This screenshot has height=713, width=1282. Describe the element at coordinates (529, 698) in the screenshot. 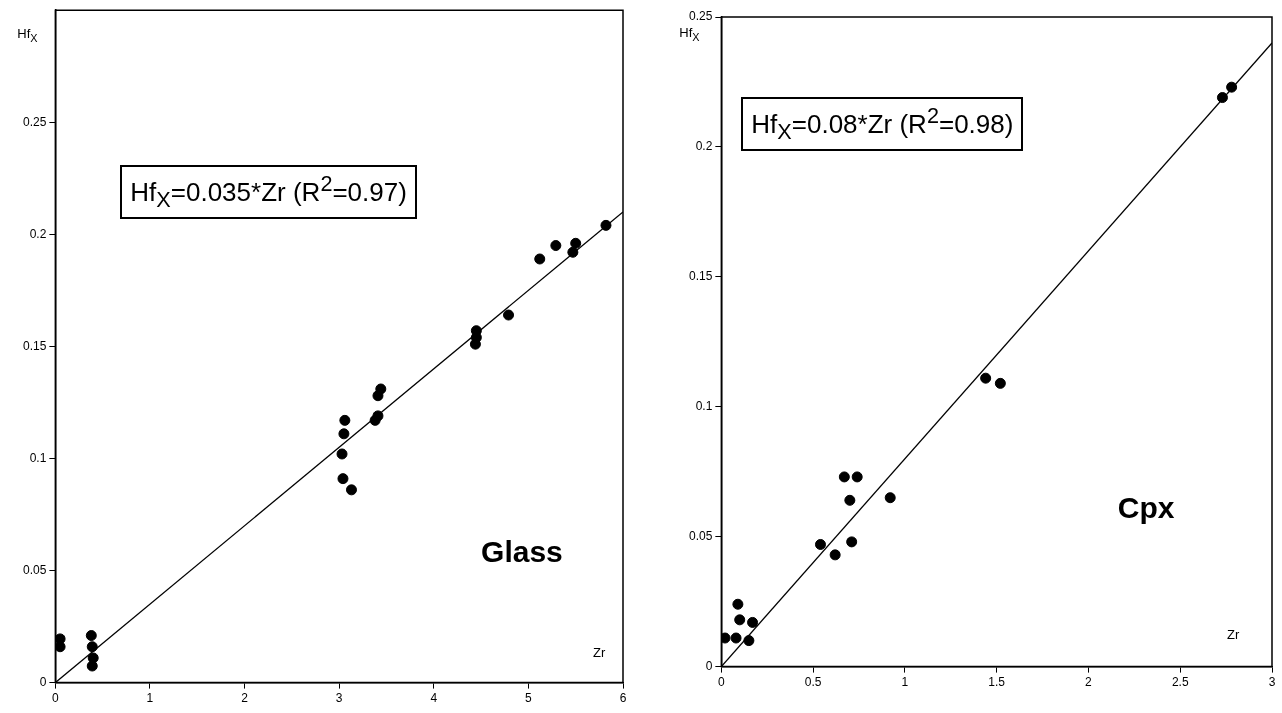

I see `x-tick-label: 5` at that location.